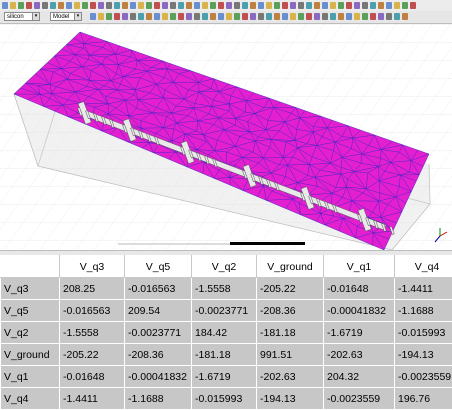 This screenshot has width=452, height=410. Describe the element at coordinates (423, 289) in the screenshot. I see `table-cell: -1.4411` at that location.